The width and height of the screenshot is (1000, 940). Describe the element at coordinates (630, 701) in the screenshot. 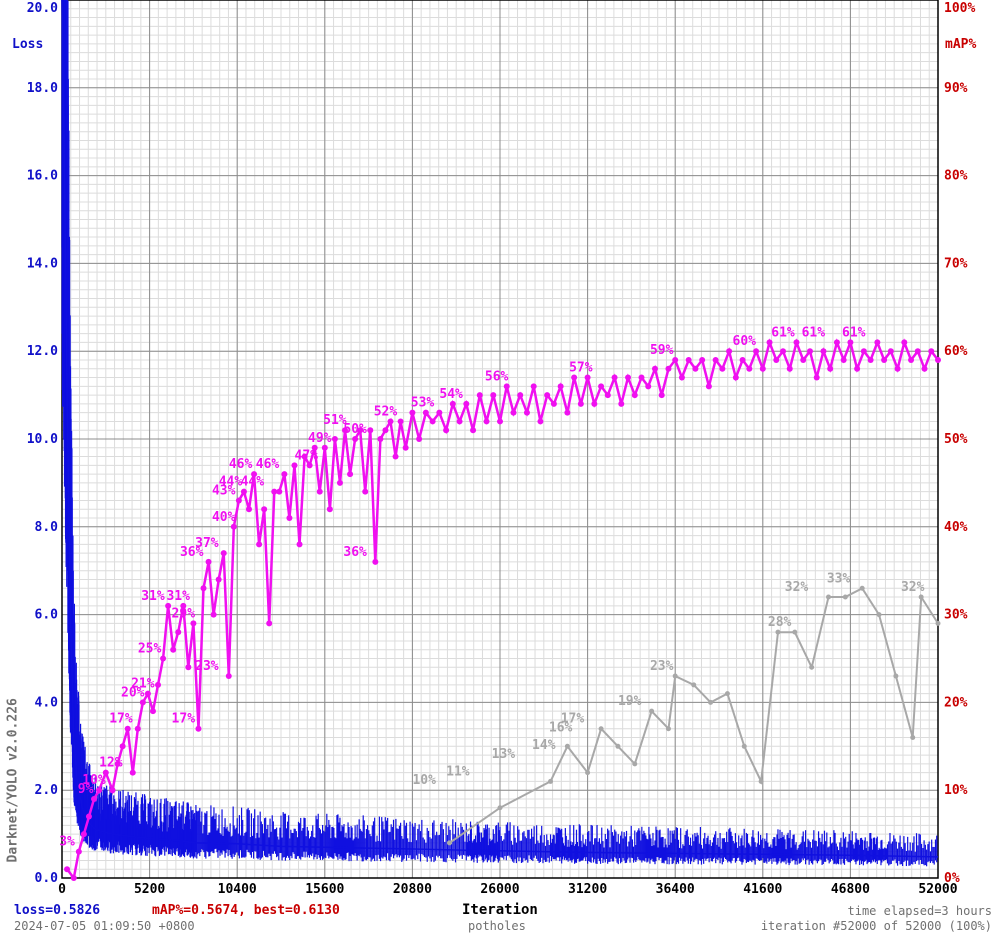

I see `previous-mAP-data-label: 19%` at that location.